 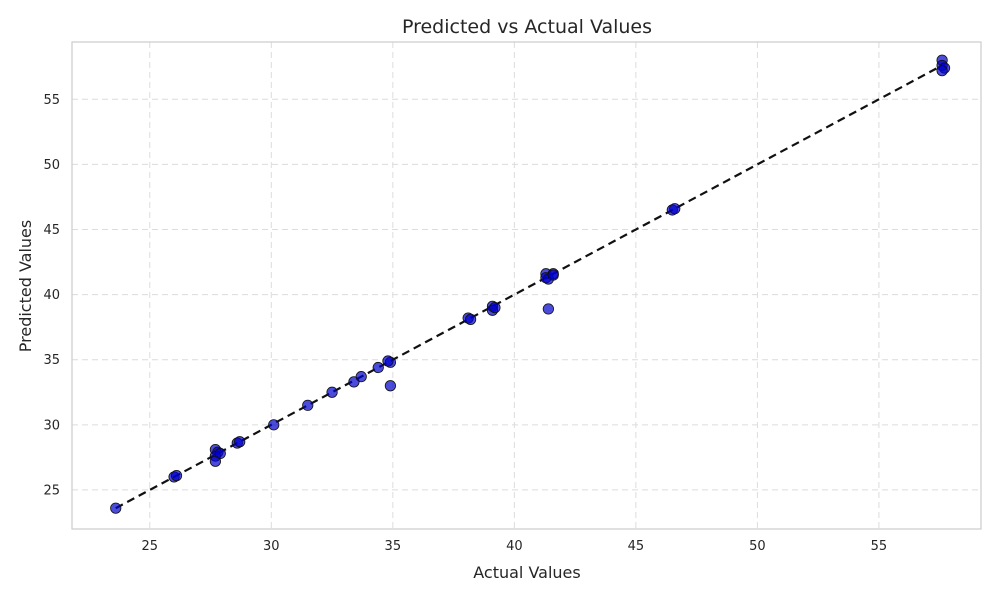 What do you see at coordinates (757, 546) in the screenshot?
I see `x-tick-label: 50` at bounding box center [757, 546].